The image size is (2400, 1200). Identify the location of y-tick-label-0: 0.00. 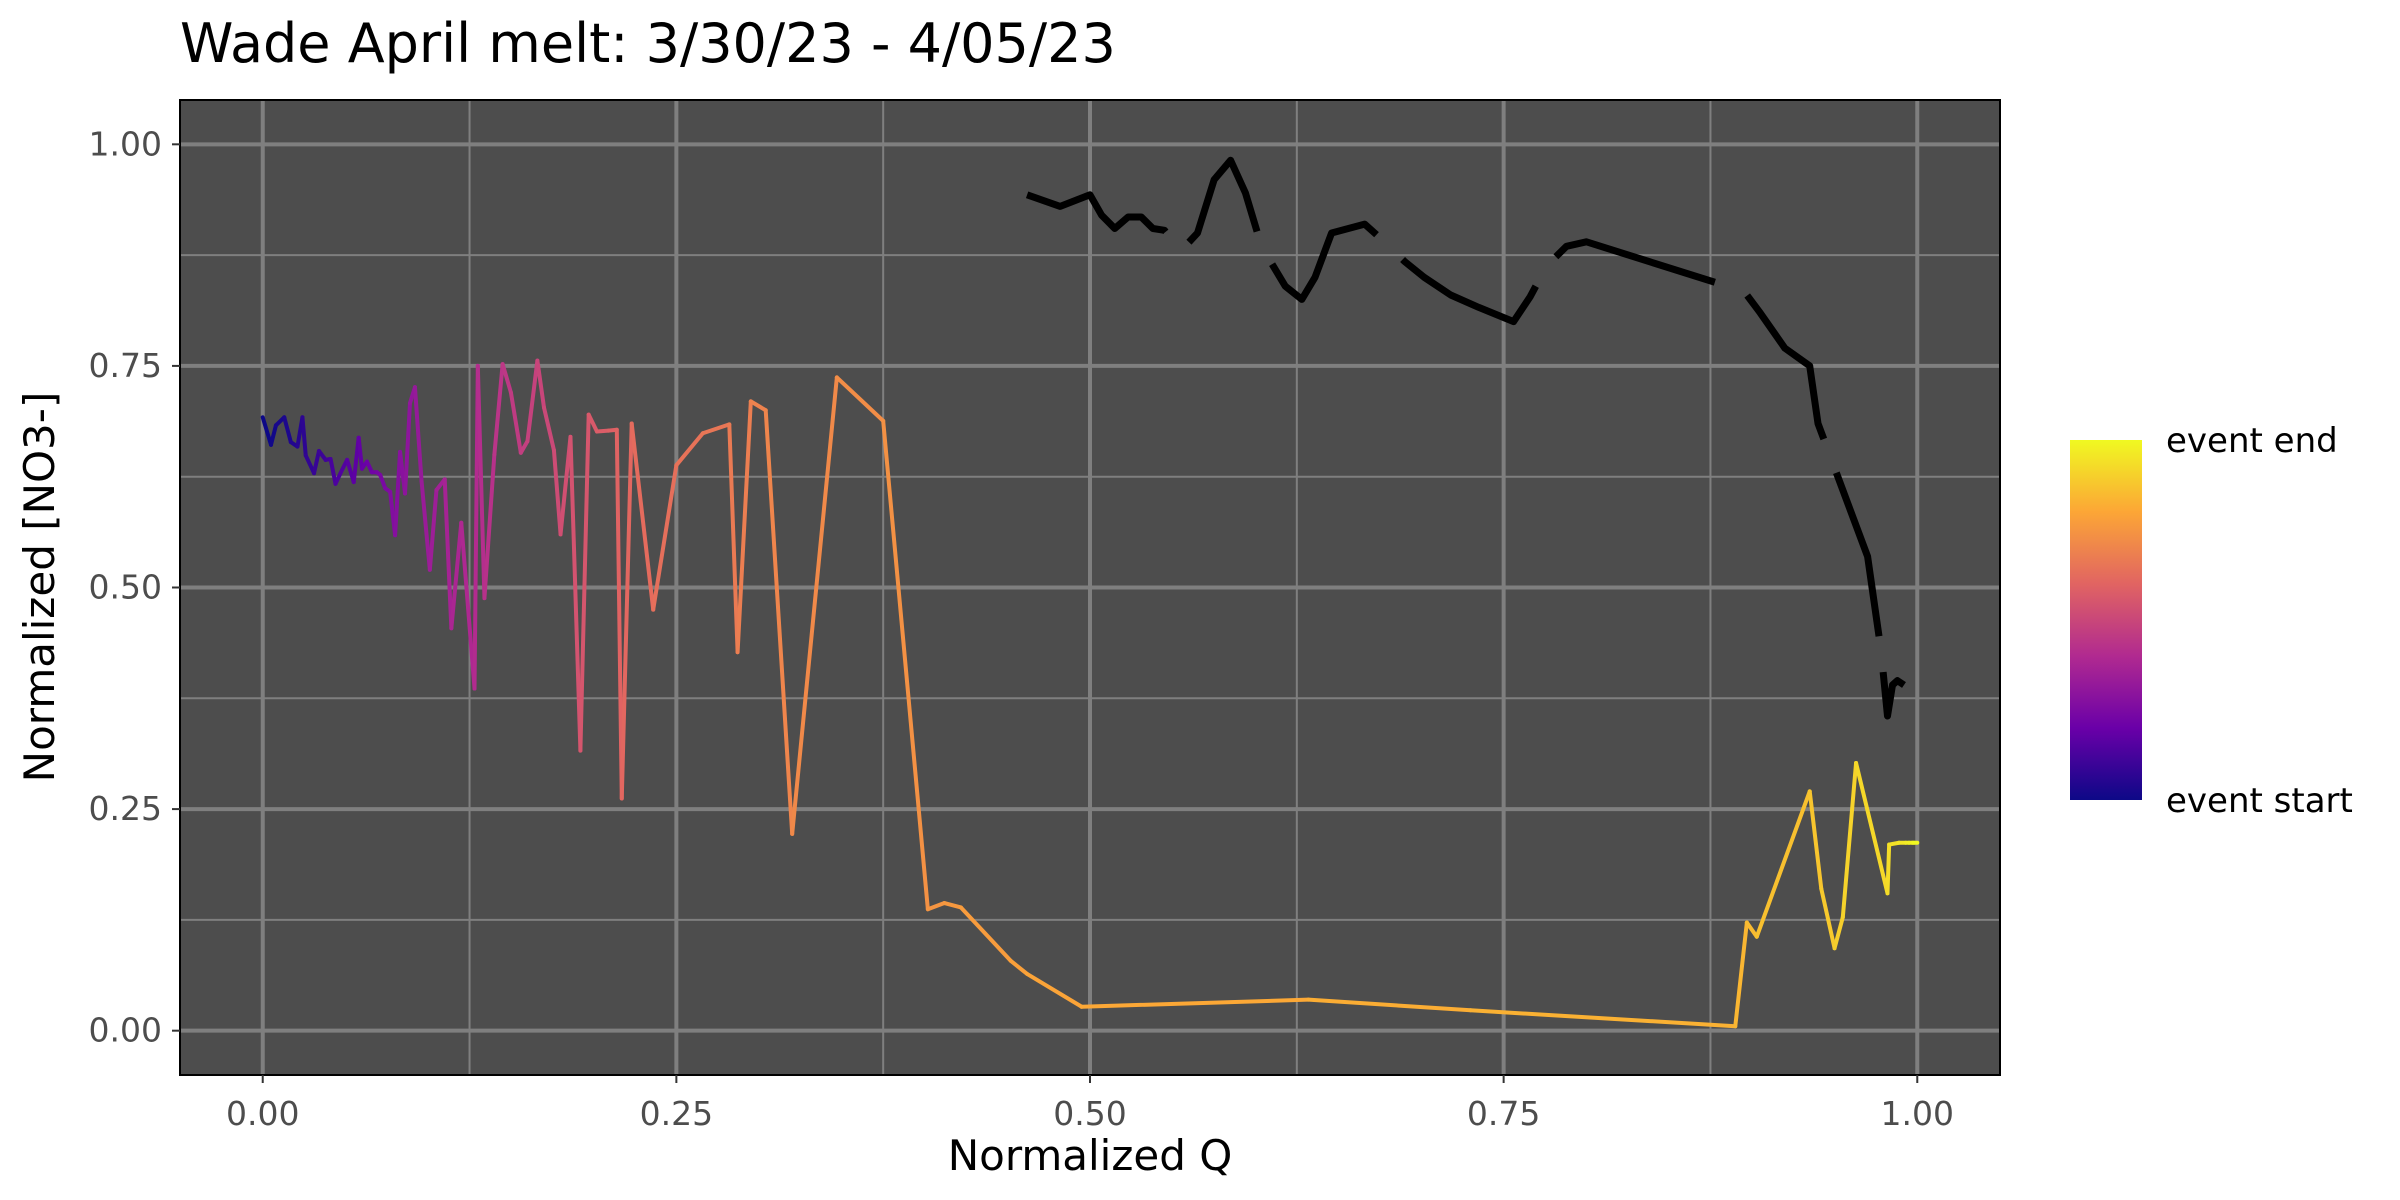
(125, 1030).